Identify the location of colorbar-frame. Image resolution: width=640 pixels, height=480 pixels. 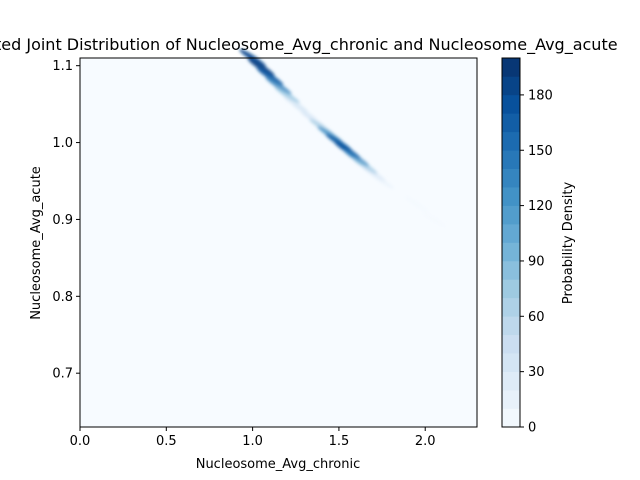
(511, 242).